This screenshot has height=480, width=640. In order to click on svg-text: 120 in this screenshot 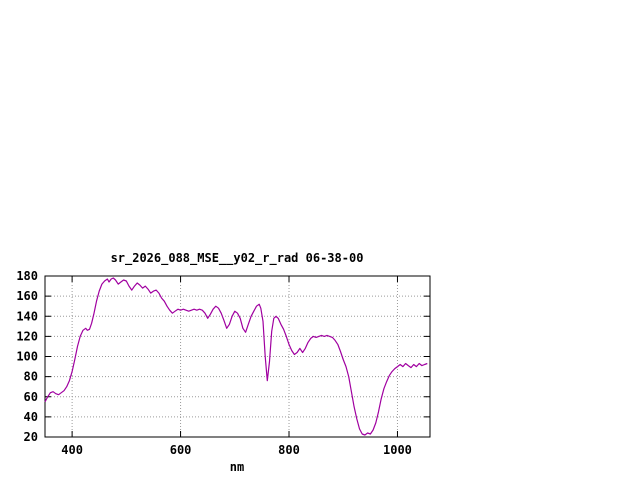, I will do `click(27, 336)`.